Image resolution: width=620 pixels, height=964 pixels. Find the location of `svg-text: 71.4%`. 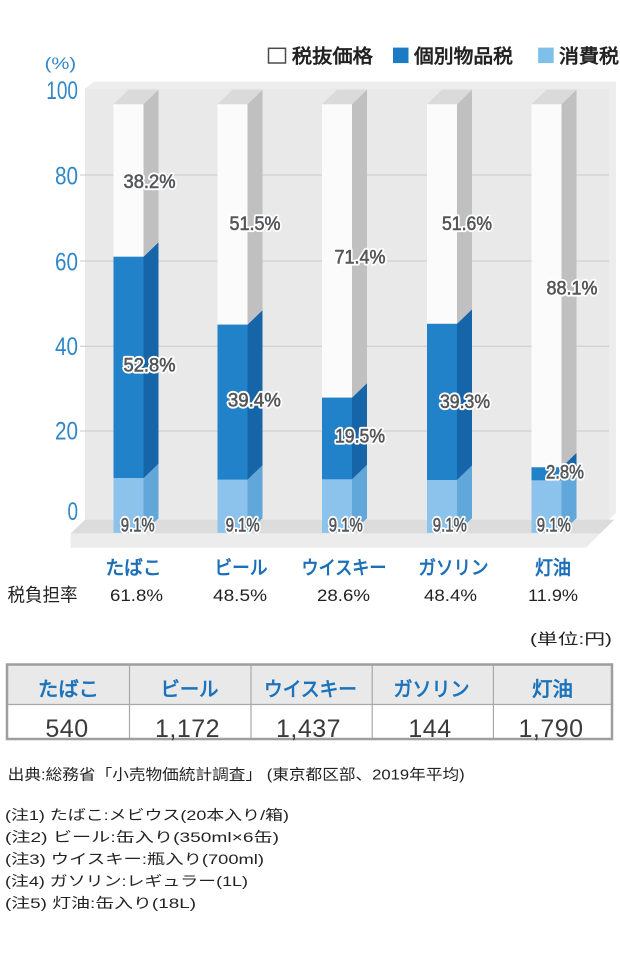

svg-text: 71.4% is located at coordinates (360, 258).